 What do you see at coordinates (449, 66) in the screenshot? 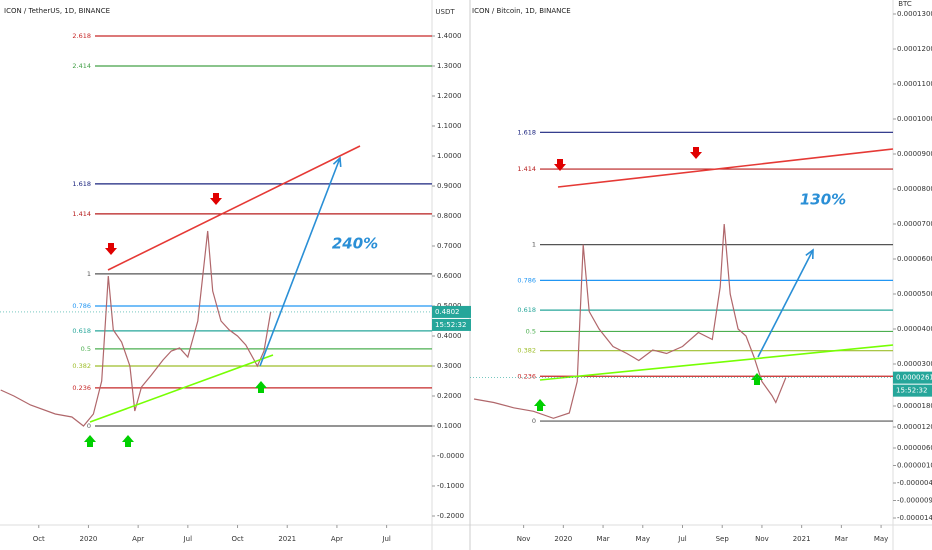
I see `y-tick-label: 1.3000` at bounding box center [449, 66].